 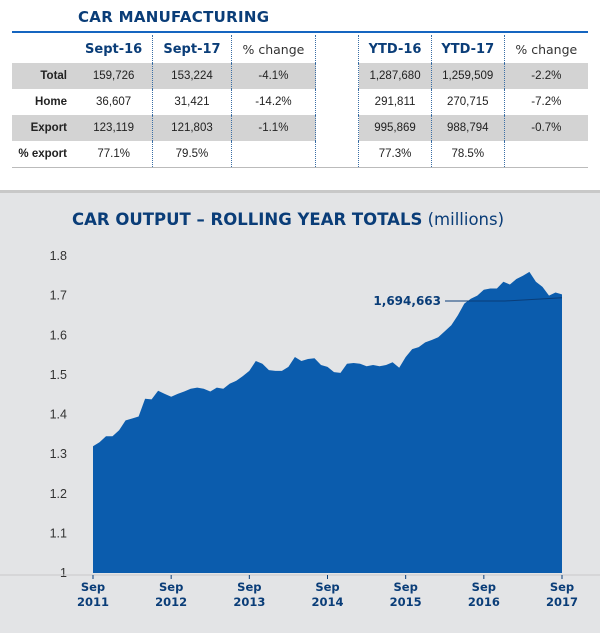 What do you see at coordinates (468, 128) in the screenshot?
I see `table-cell: 988,794` at bounding box center [468, 128].